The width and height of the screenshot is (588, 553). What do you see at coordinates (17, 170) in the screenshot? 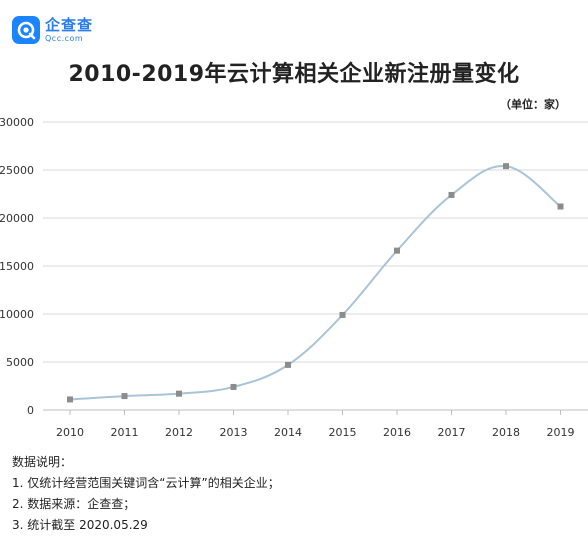
I see `y-tick-label: 25000` at bounding box center [17, 170].